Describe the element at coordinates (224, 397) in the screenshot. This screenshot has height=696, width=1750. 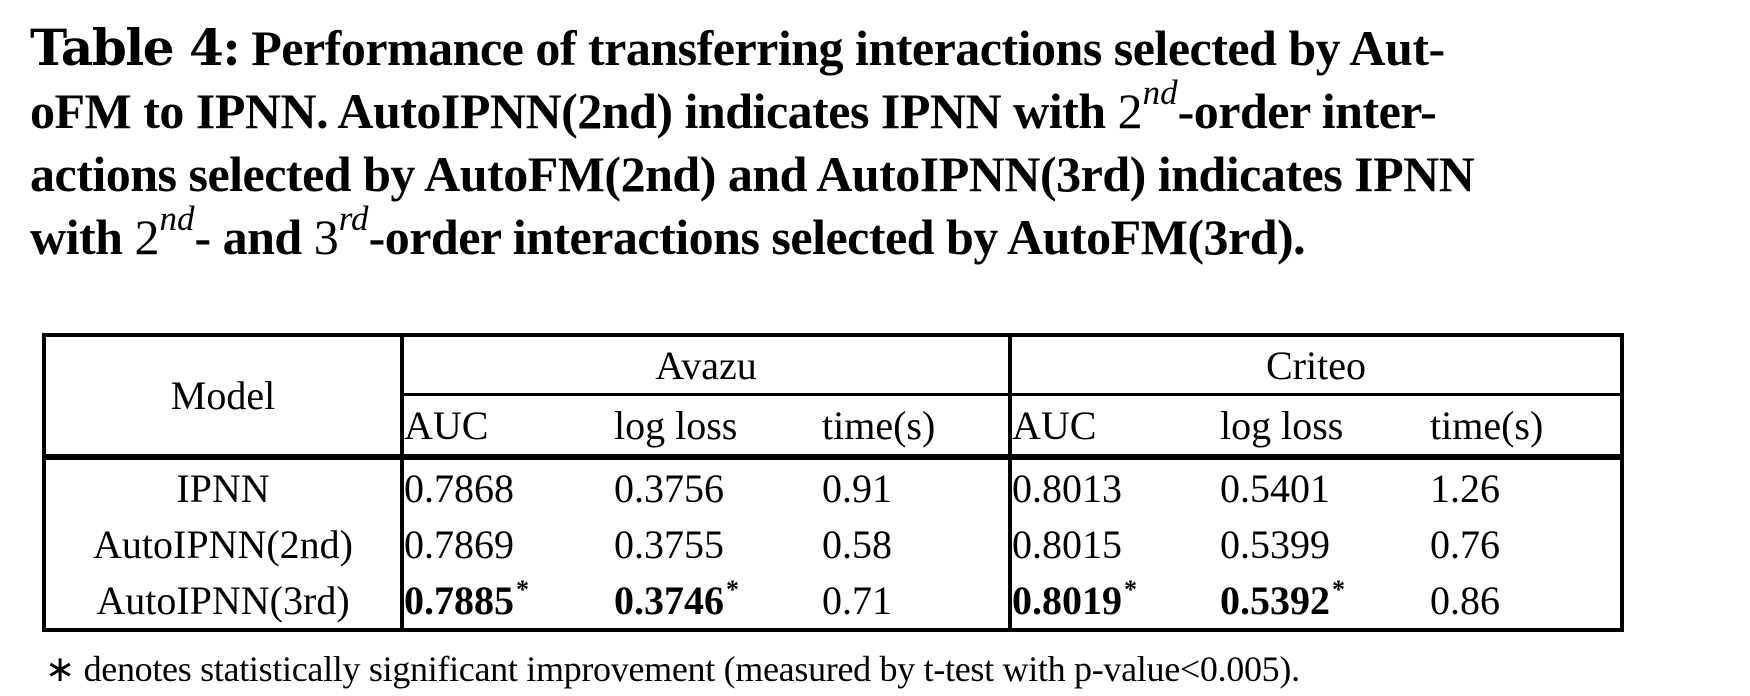
I see `header-model: Model` at that location.